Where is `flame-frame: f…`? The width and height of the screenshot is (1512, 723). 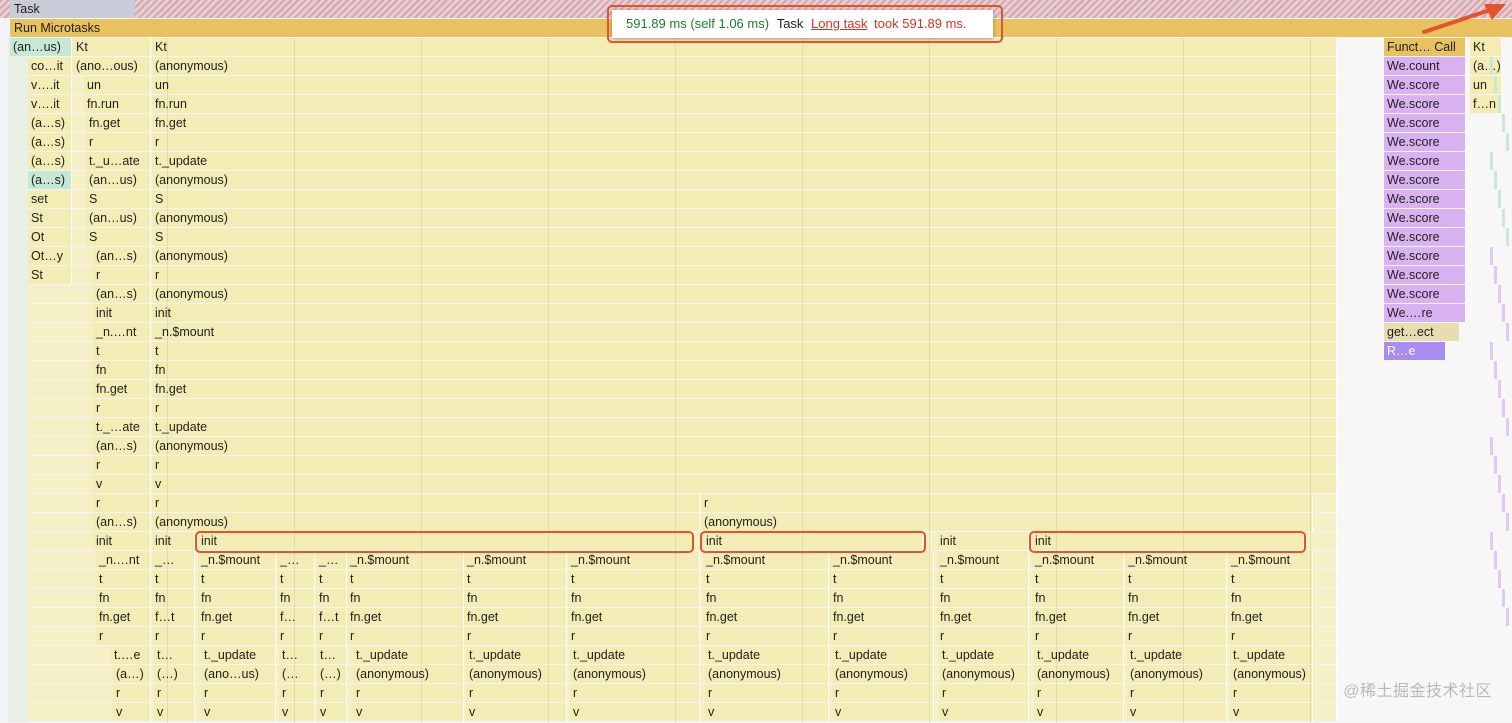 flame-frame: f… is located at coordinates (296, 617).